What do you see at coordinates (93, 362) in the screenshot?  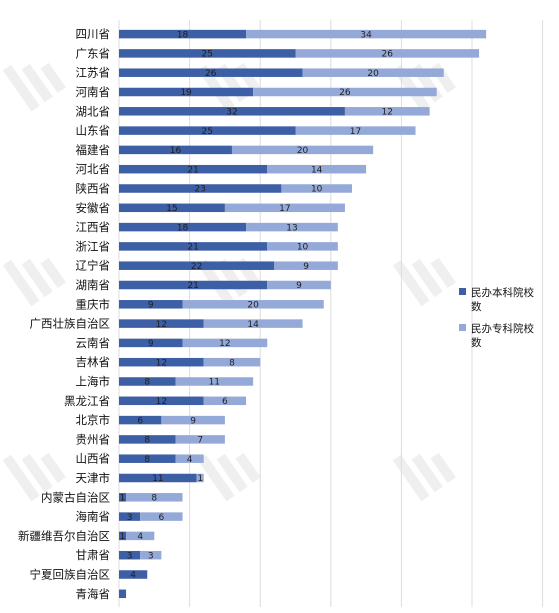 I see `category-label: 吉林省` at bounding box center [93, 362].